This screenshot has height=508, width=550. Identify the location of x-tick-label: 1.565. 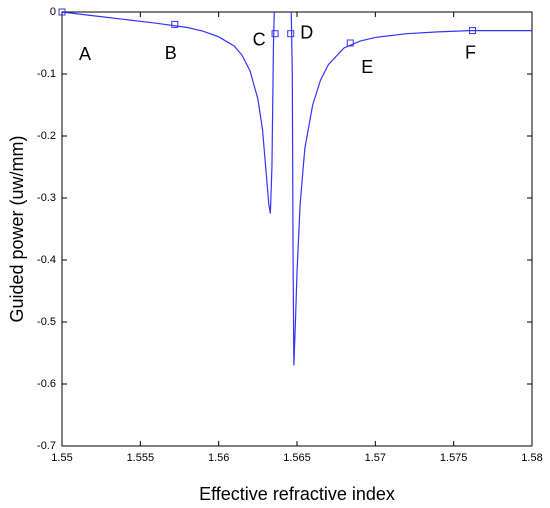
(297, 458).